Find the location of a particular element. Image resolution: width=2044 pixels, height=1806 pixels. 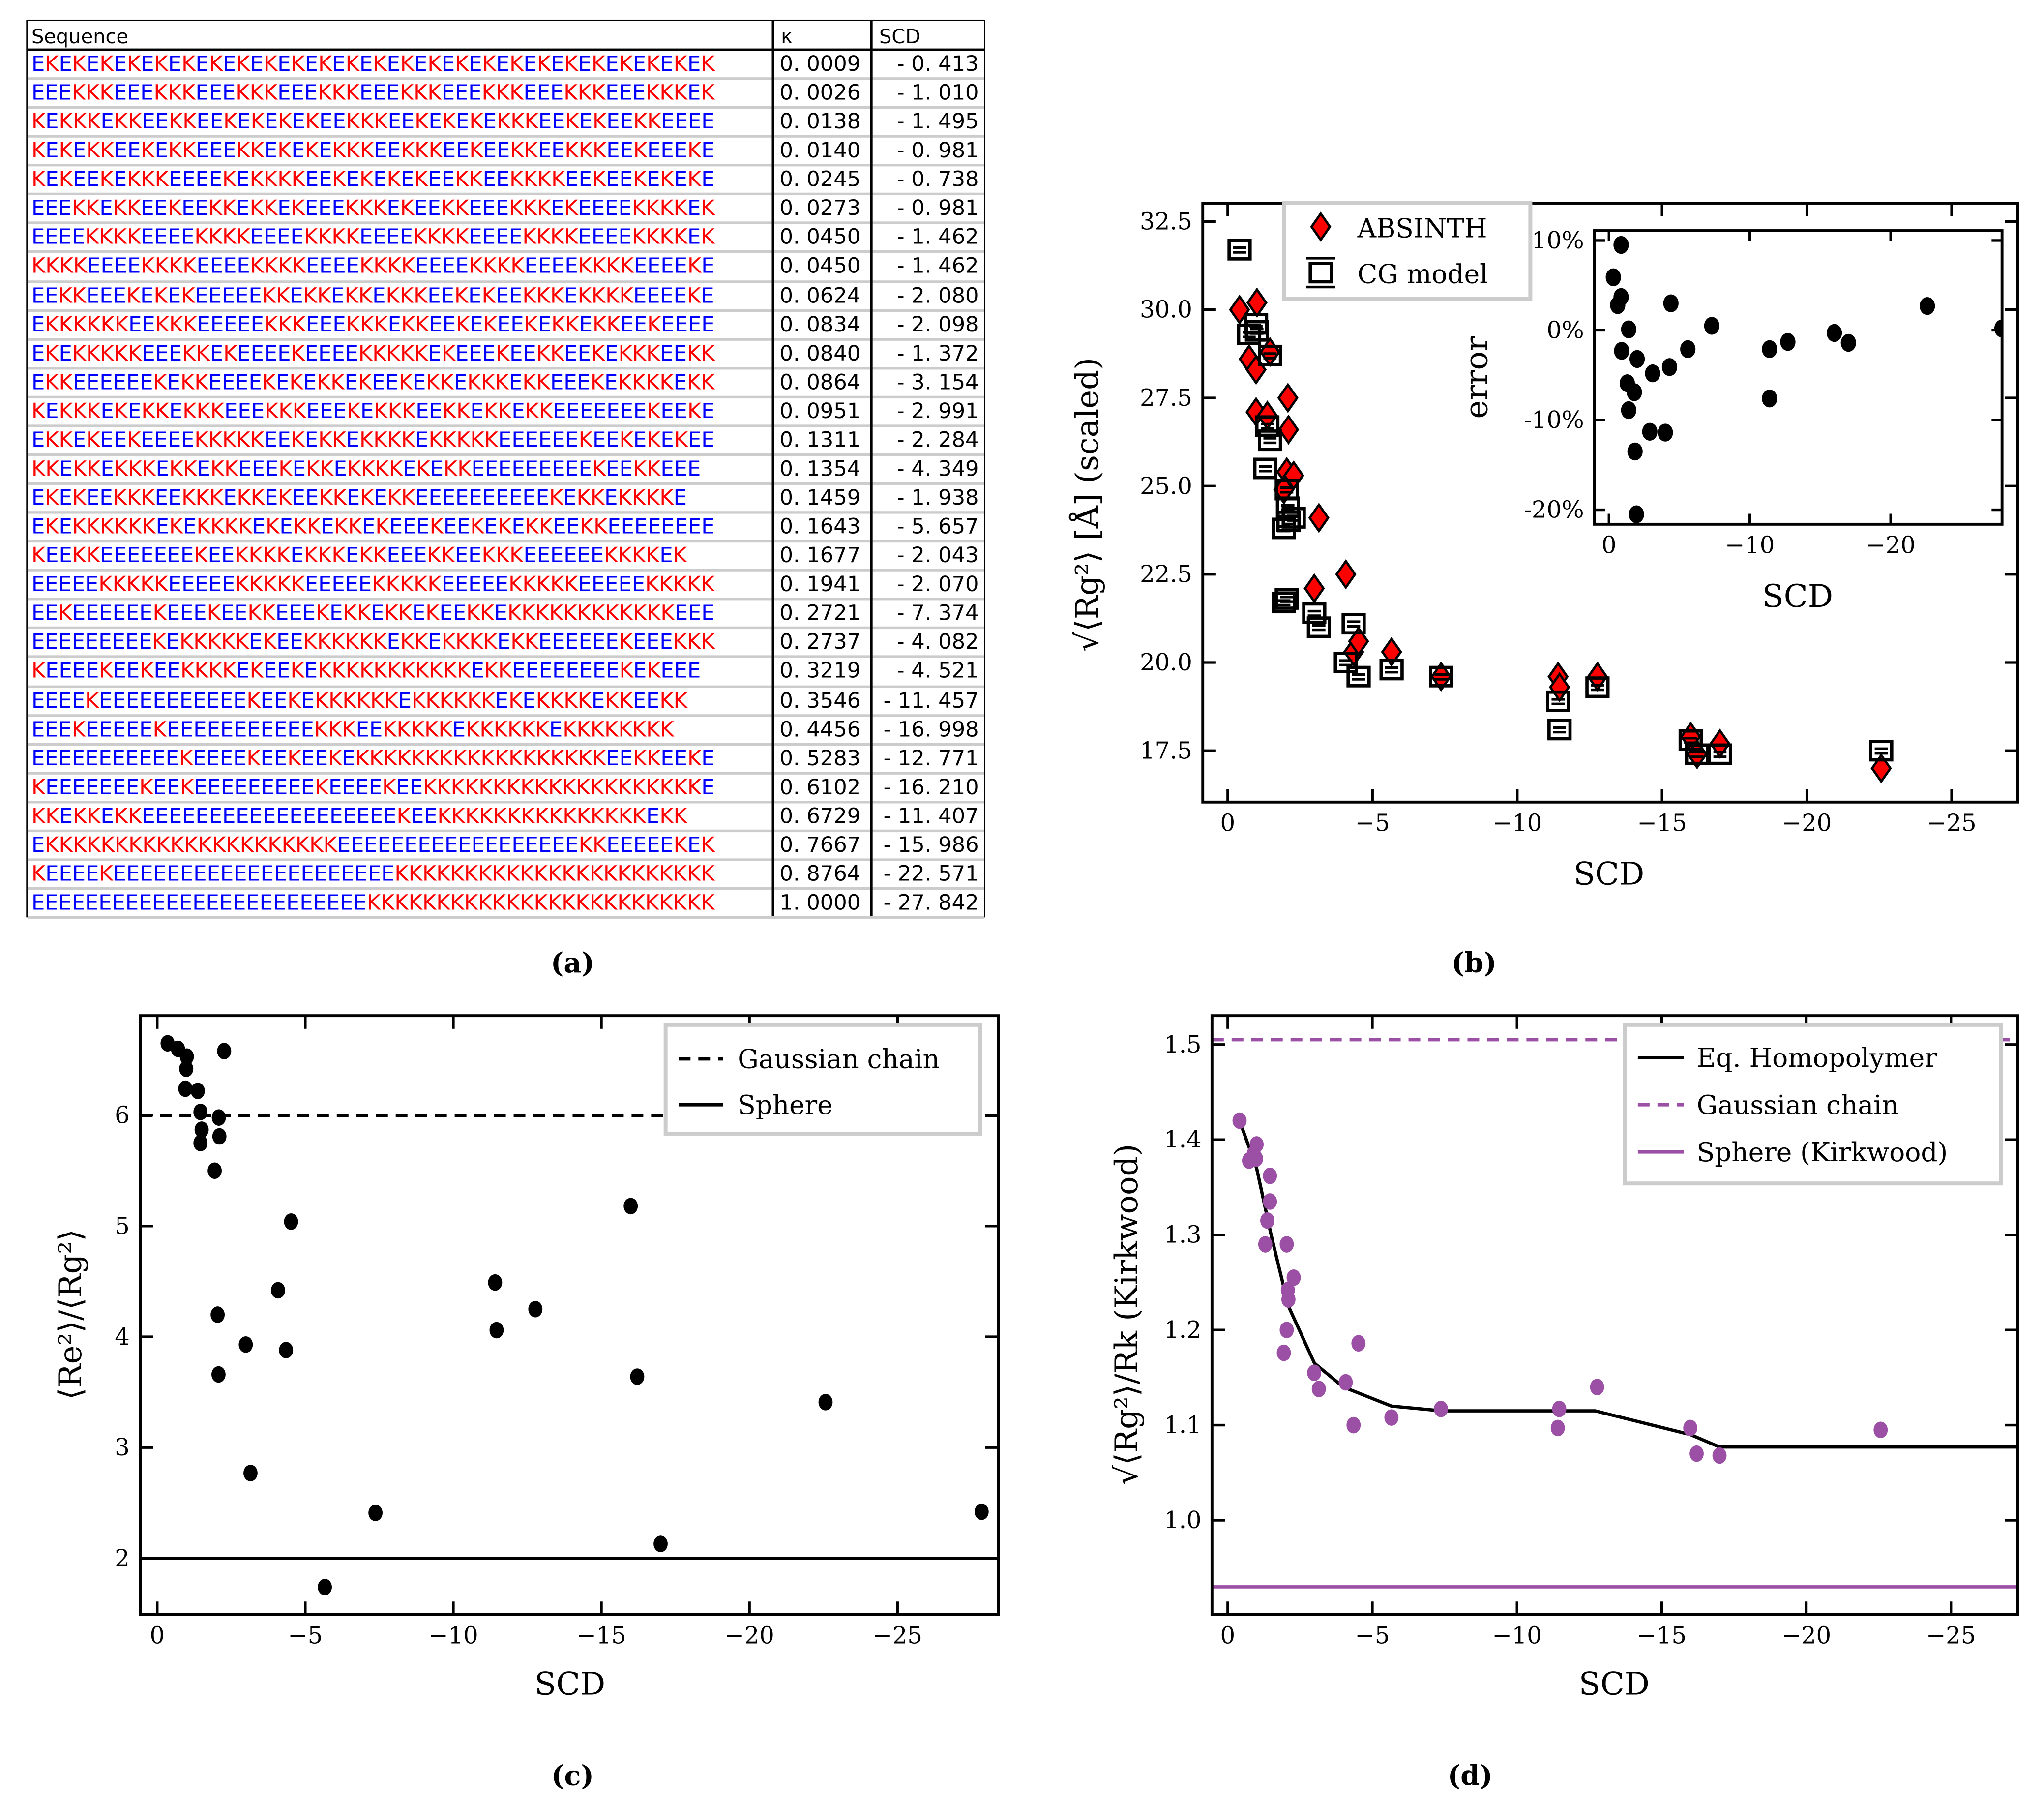

cg-model-point is located at coordinates (1353, 624).